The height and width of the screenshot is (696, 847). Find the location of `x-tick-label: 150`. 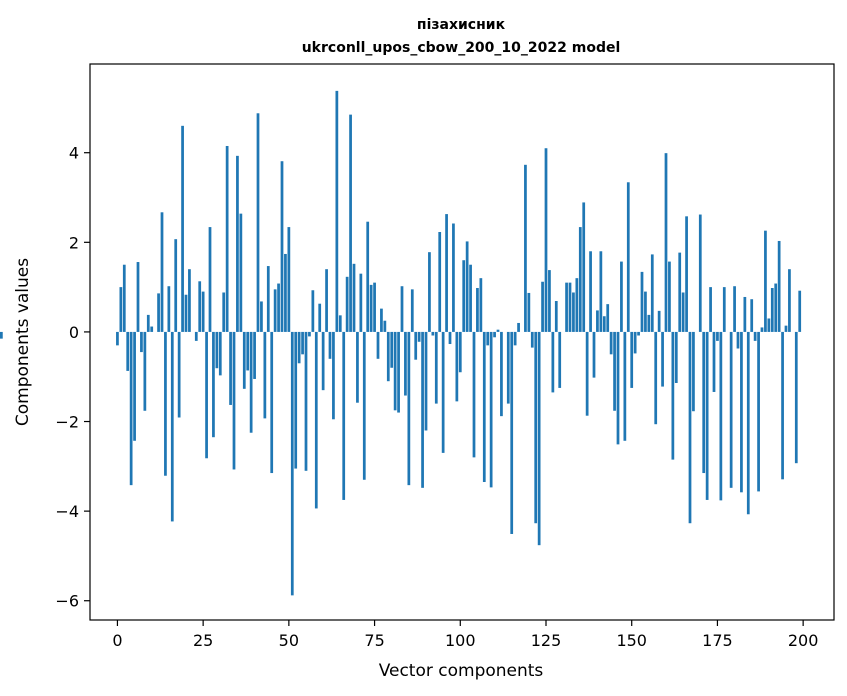

x-tick-label: 150 is located at coordinates (631, 640).